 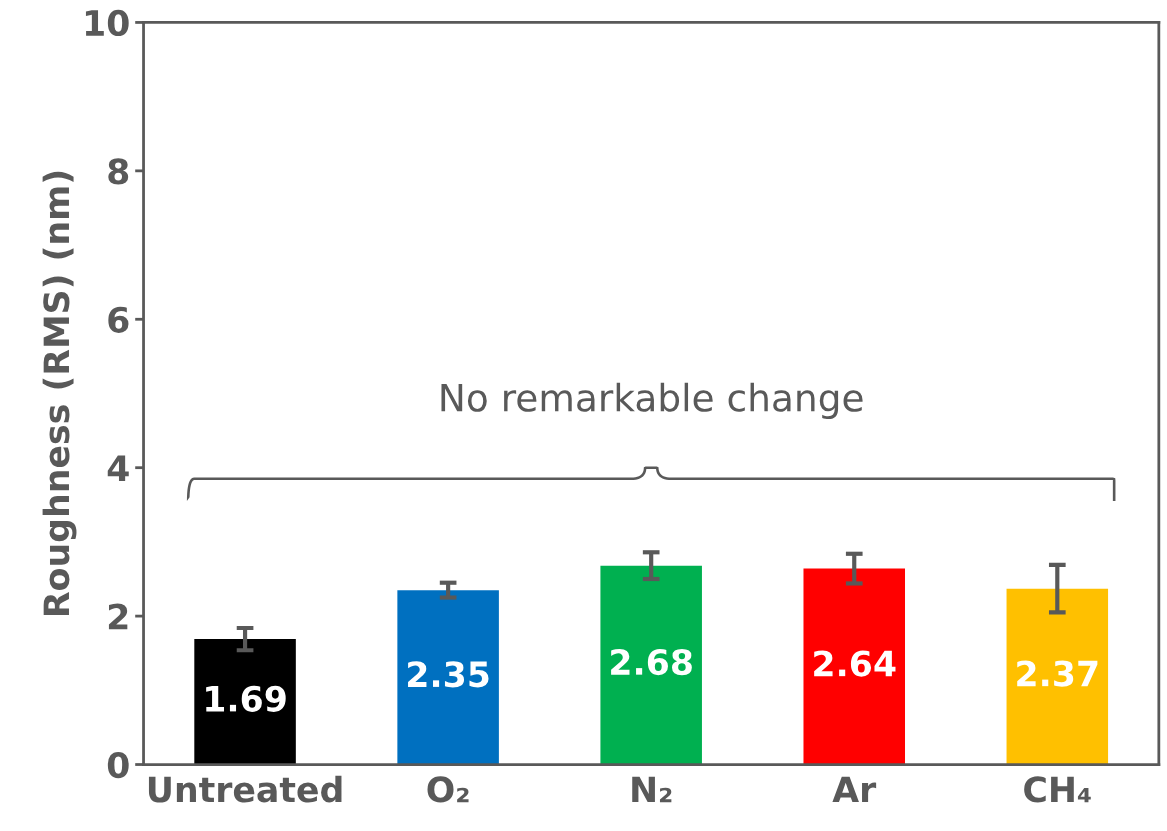 What do you see at coordinates (448, 789) in the screenshot?
I see `x-tick-label: O₂` at bounding box center [448, 789].